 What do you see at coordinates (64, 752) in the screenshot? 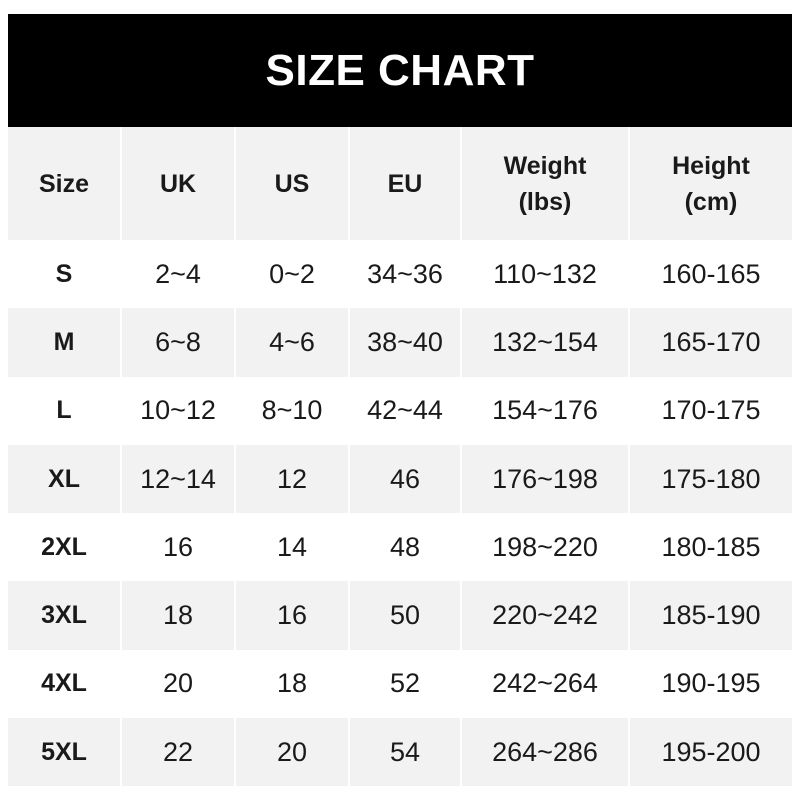
I see `cell-size: 5XL` at bounding box center [64, 752].